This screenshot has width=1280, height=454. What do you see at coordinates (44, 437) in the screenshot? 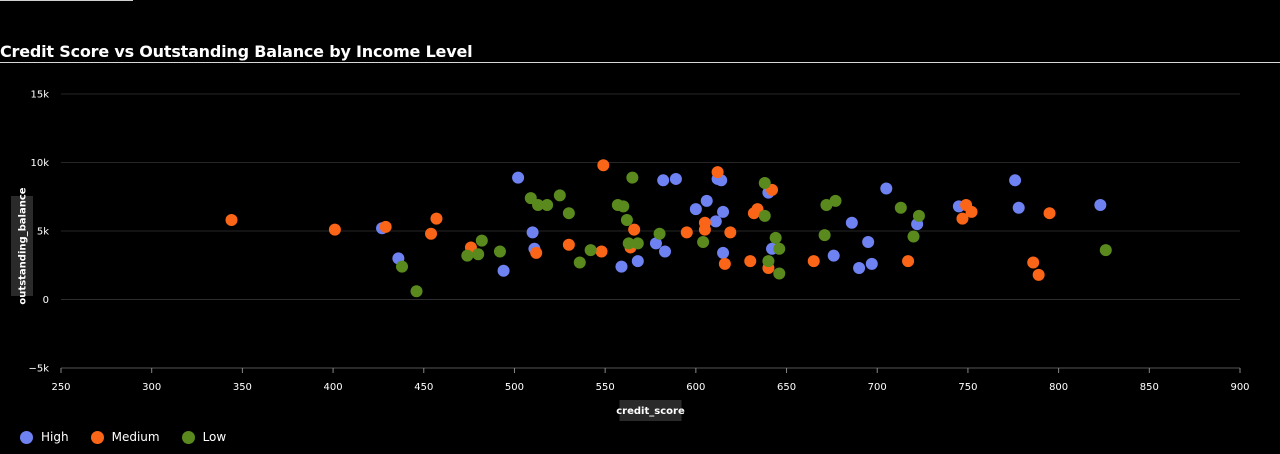
I see `legend-item-high: High` at bounding box center [44, 437].